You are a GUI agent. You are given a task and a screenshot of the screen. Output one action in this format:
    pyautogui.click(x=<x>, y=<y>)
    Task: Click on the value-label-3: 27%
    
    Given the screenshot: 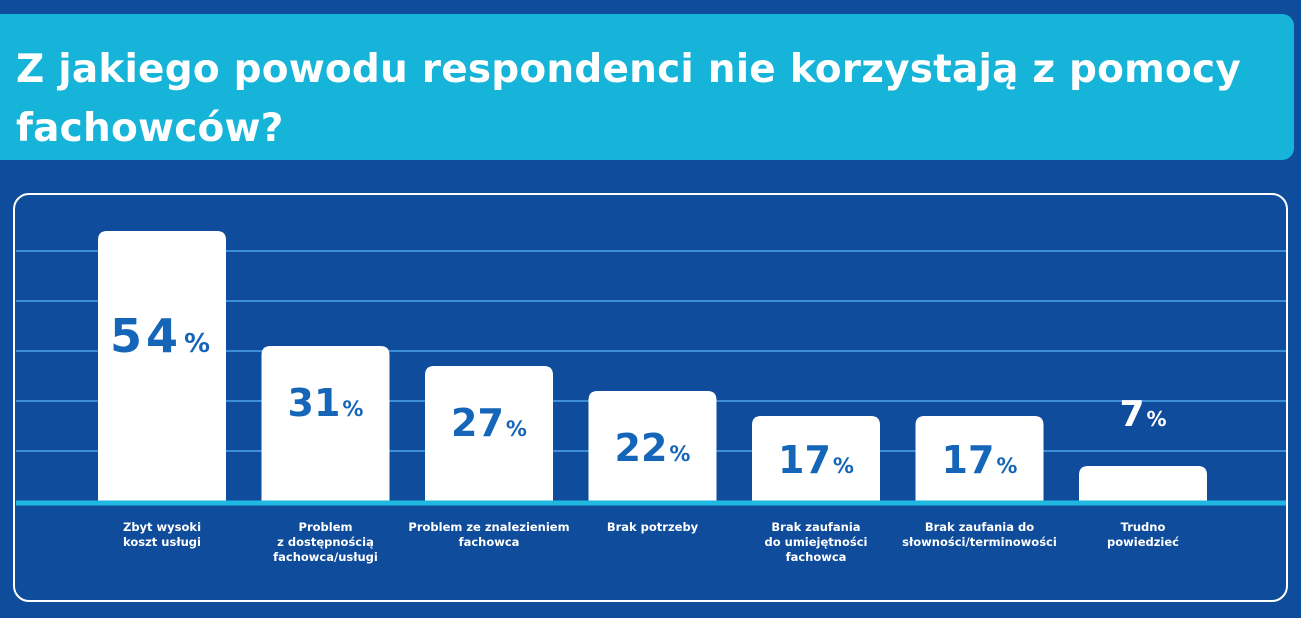 What is the action you would take?
    pyautogui.click(x=489, y=423)
    